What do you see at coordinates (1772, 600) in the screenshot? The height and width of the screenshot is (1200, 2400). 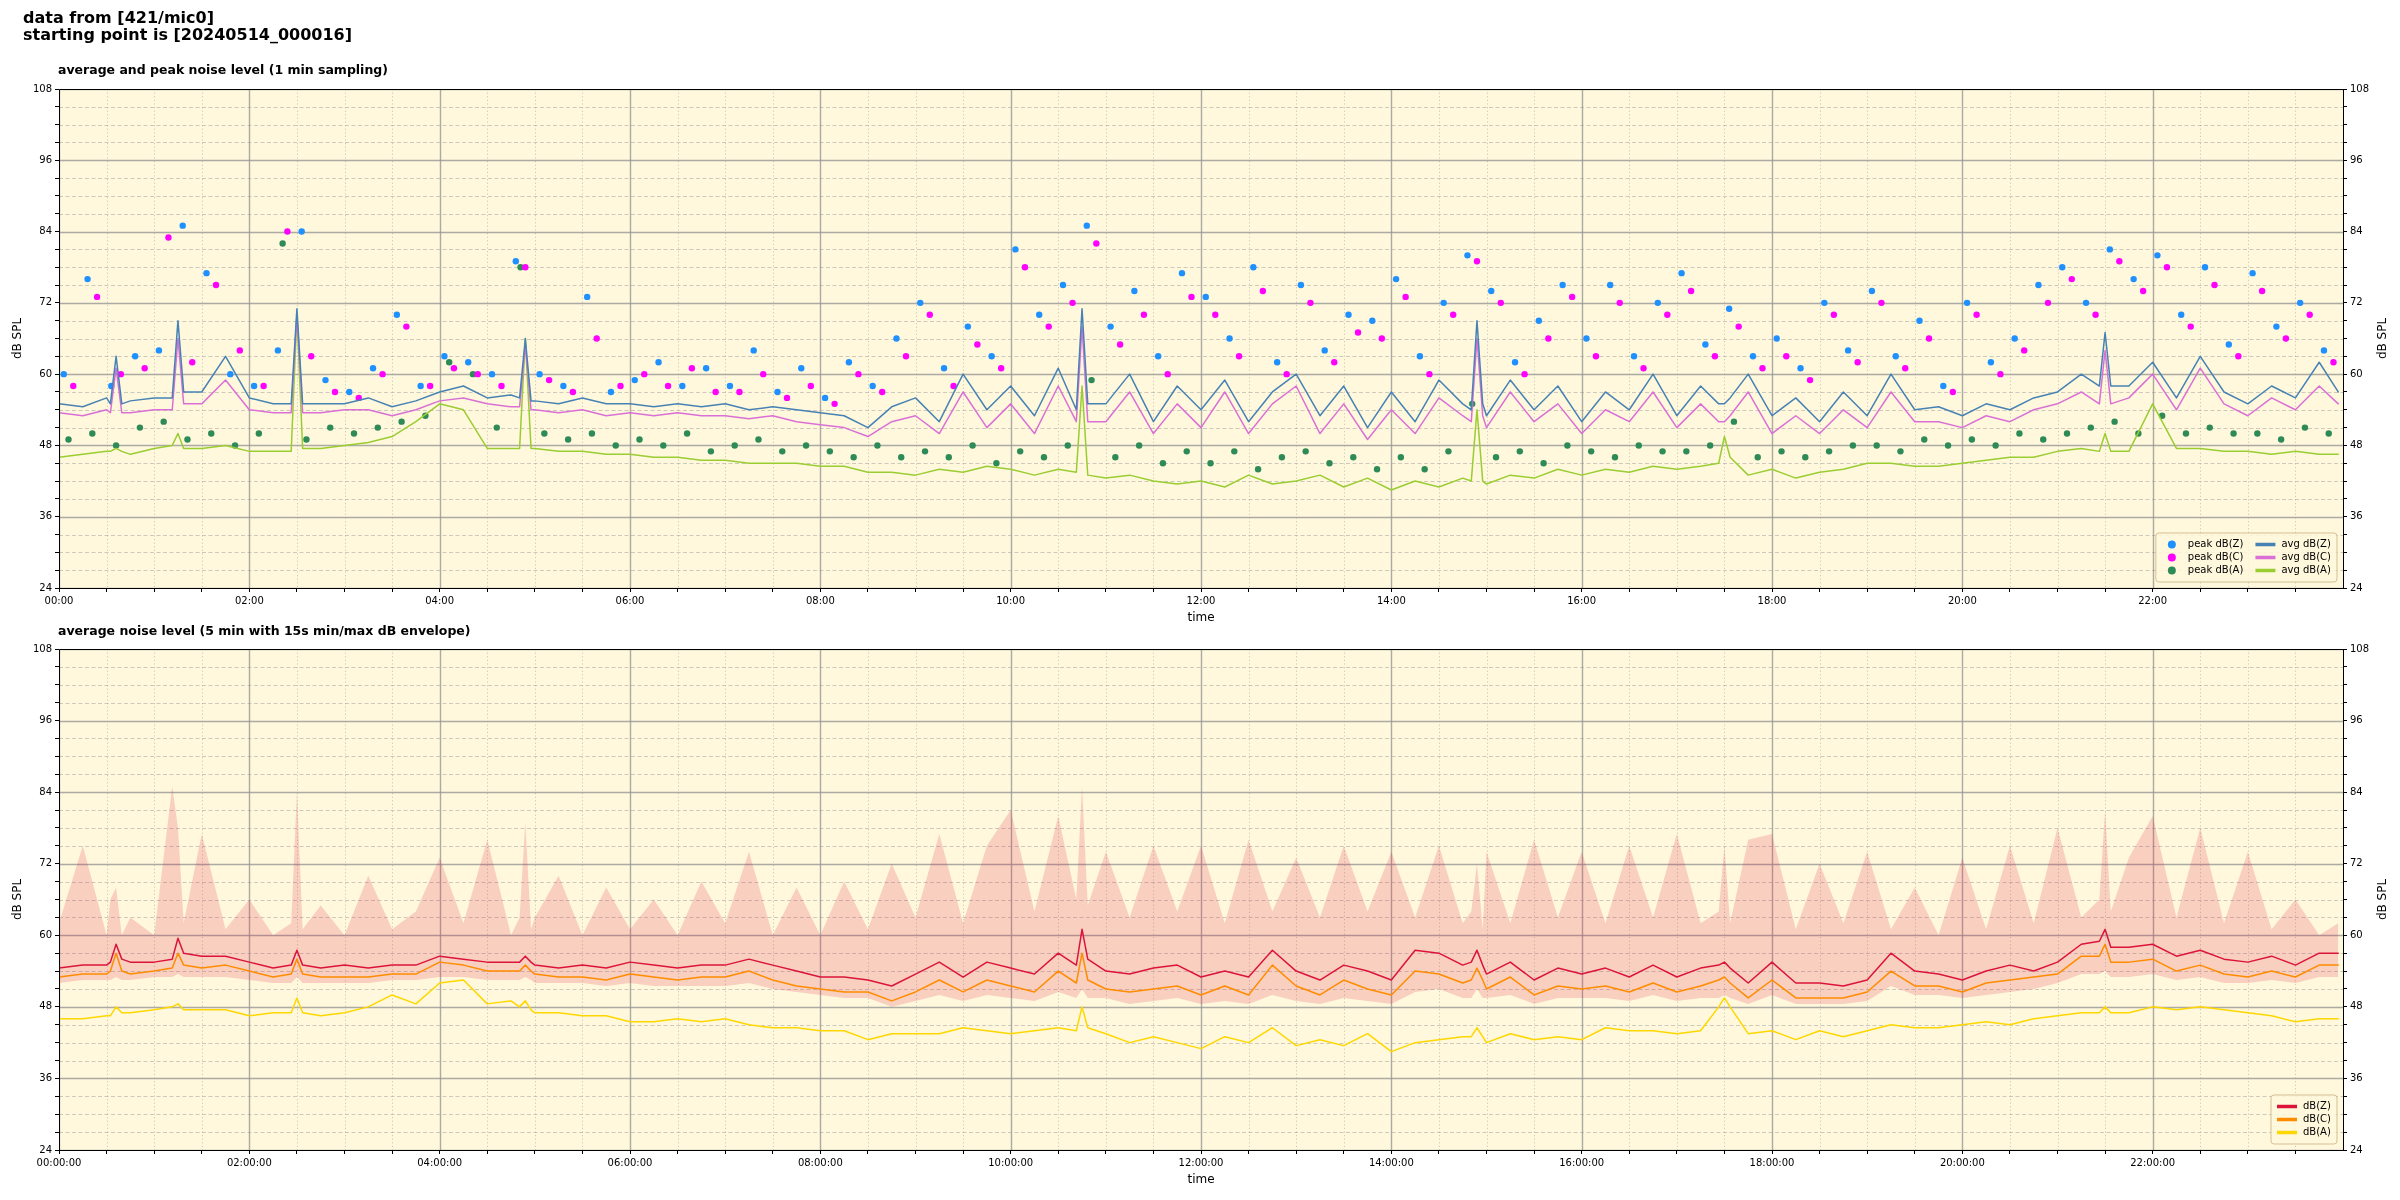 I see `x-tick-label: 18:00` at bounding box center [1772, 600].